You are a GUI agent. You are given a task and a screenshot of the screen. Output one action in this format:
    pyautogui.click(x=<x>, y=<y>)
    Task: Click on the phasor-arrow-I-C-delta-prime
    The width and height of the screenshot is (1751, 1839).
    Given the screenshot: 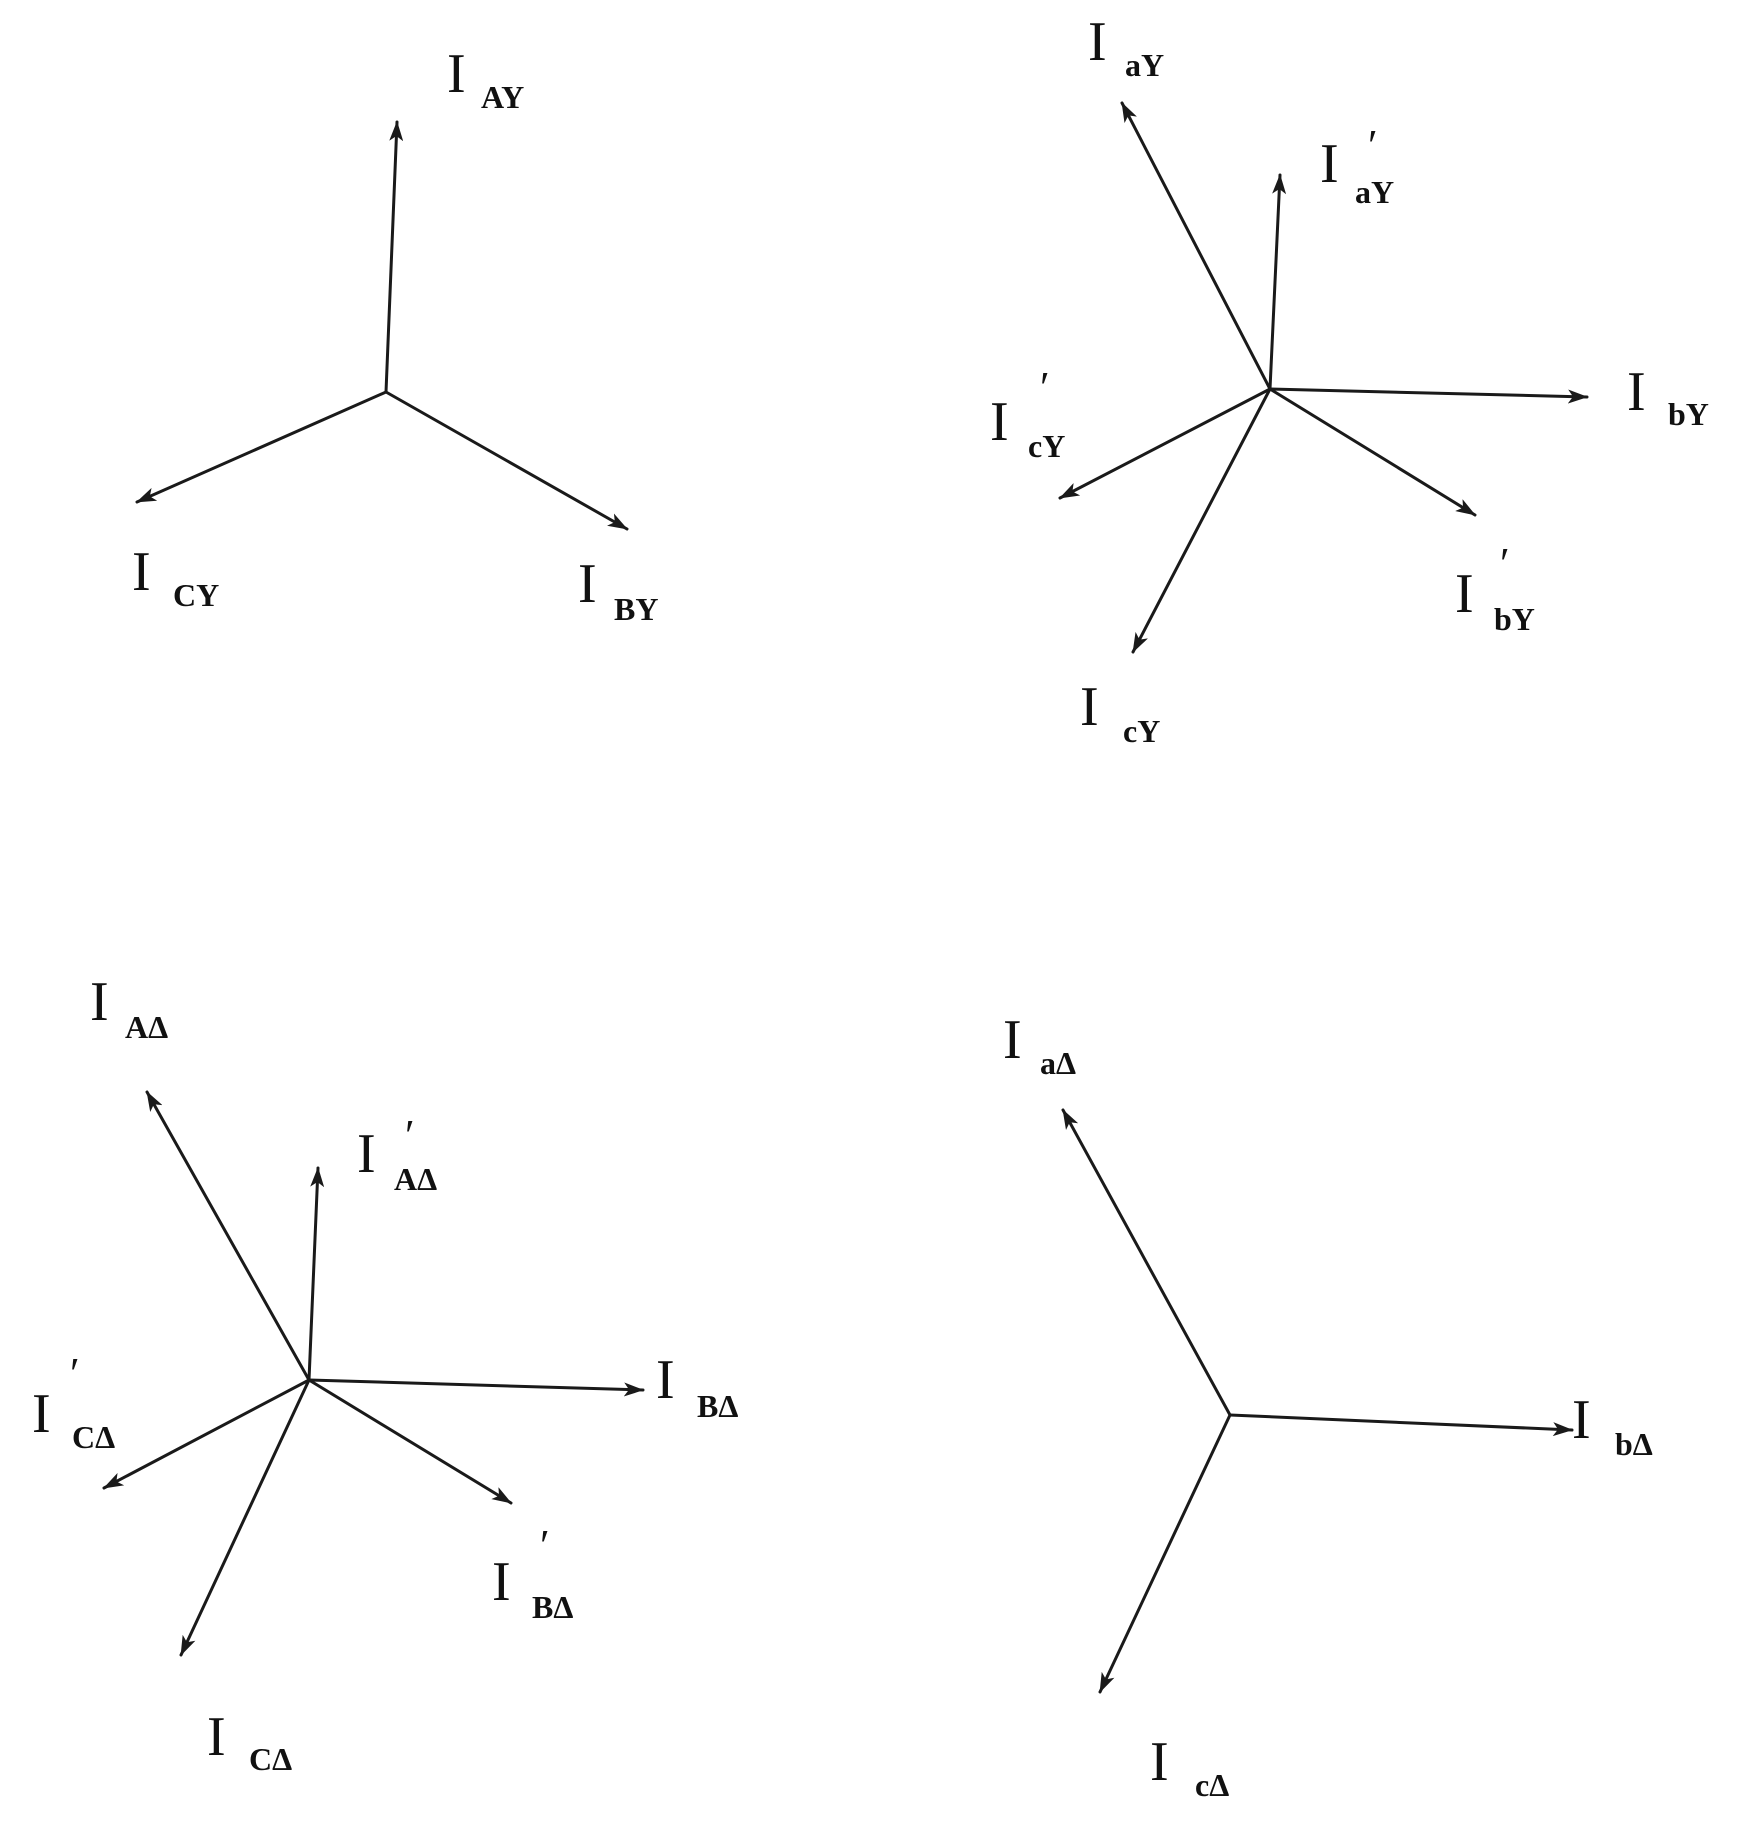 What is the action you would take?
    pyautogui.click(x=206, y=1434)
    